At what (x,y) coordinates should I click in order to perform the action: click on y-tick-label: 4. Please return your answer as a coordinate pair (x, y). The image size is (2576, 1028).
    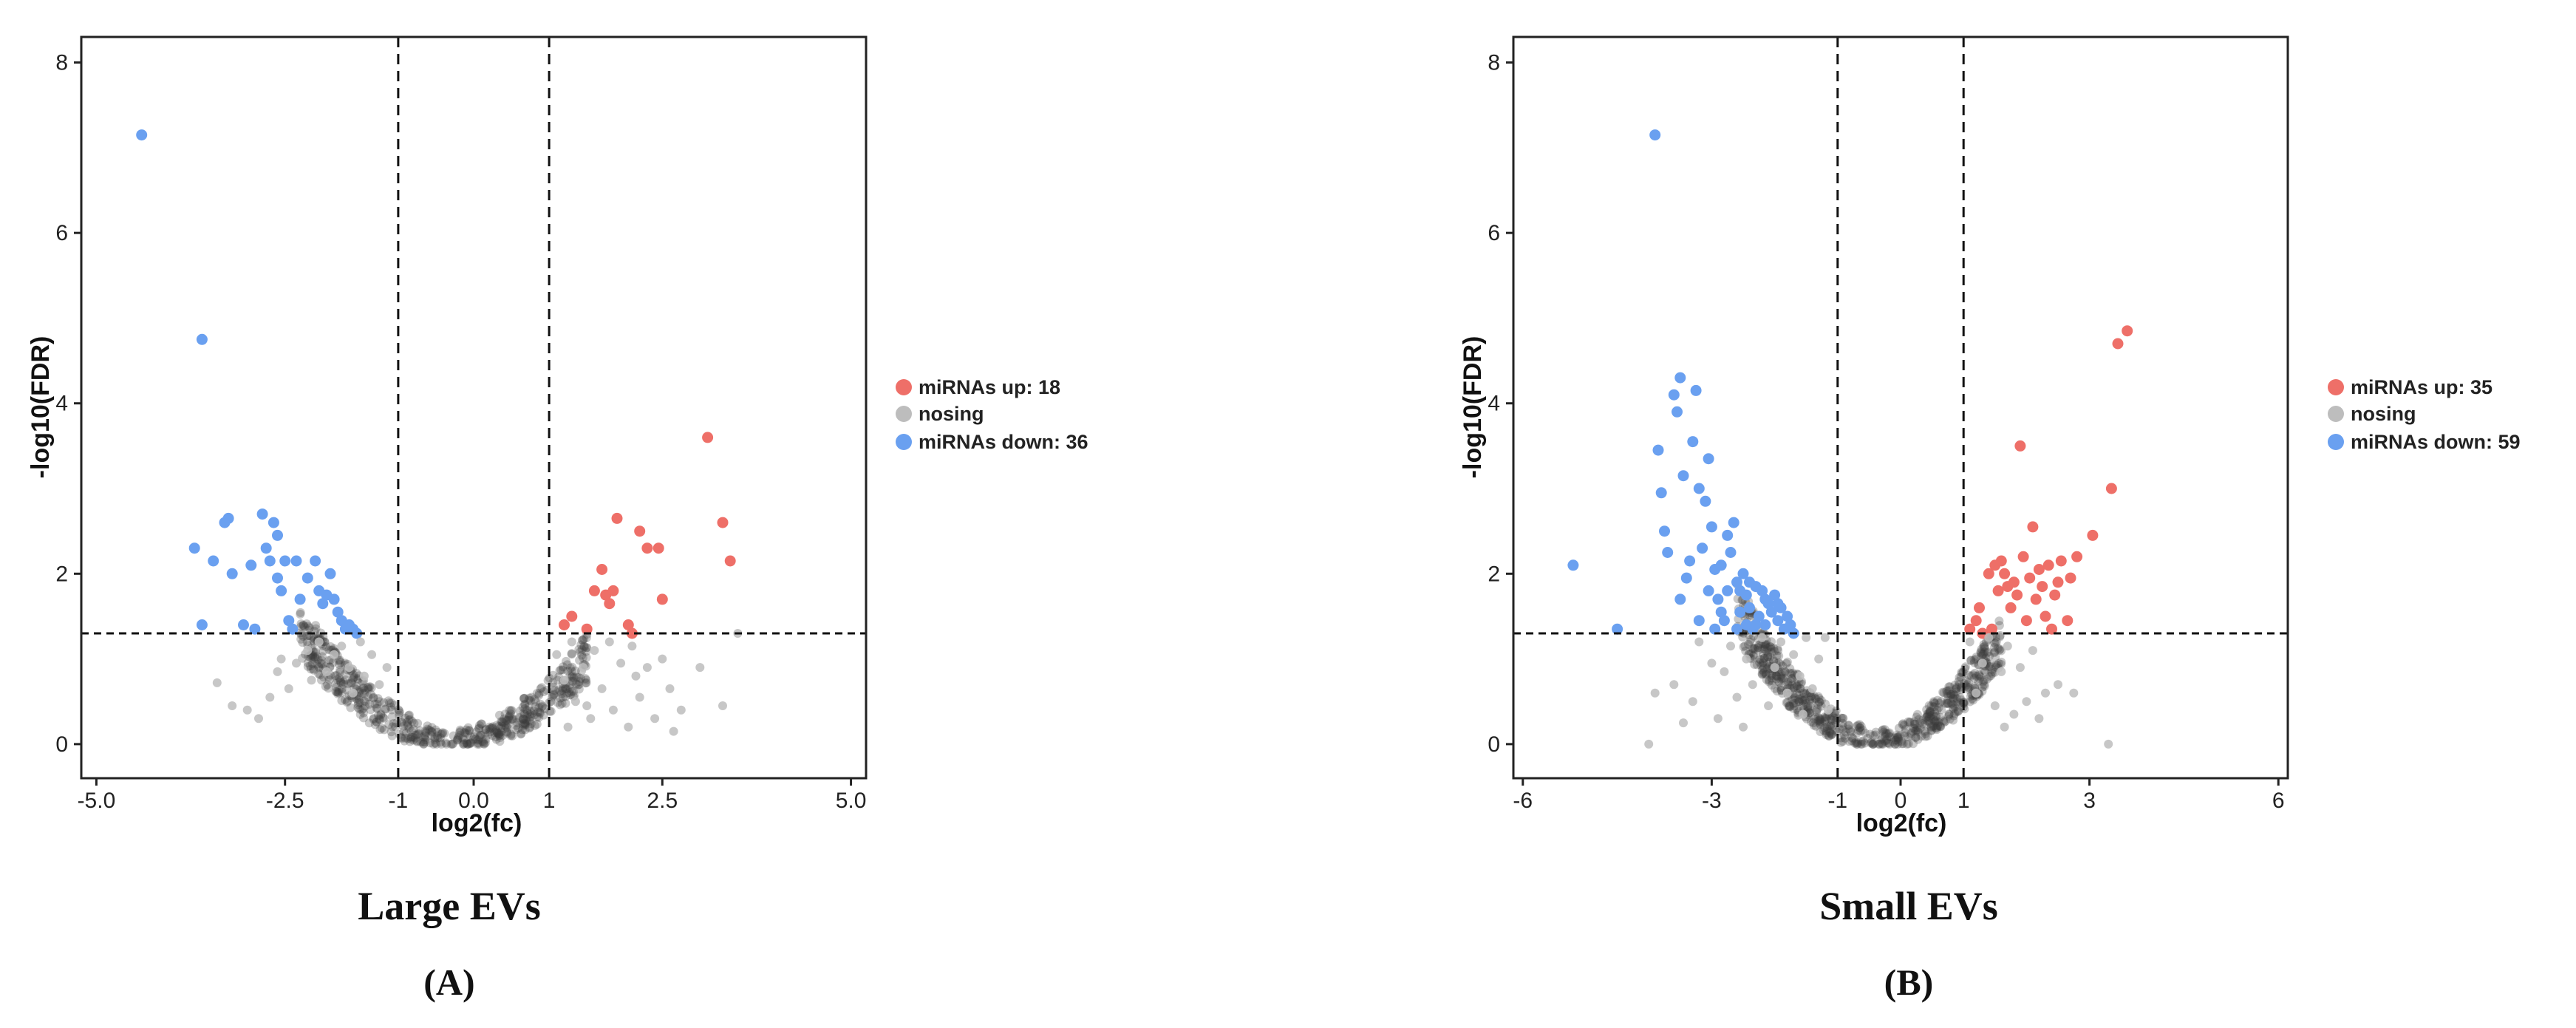
    Looking at the image, I should click on (61, 404).